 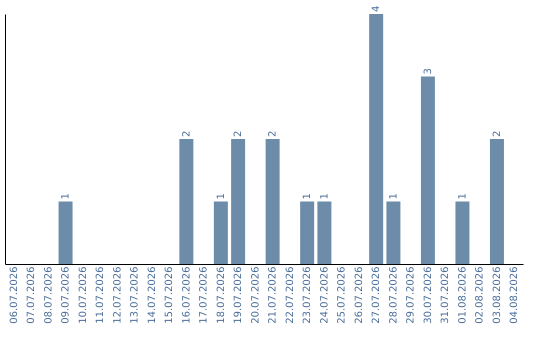 I want to click on data-label: 4, so click(x=376, y=9).